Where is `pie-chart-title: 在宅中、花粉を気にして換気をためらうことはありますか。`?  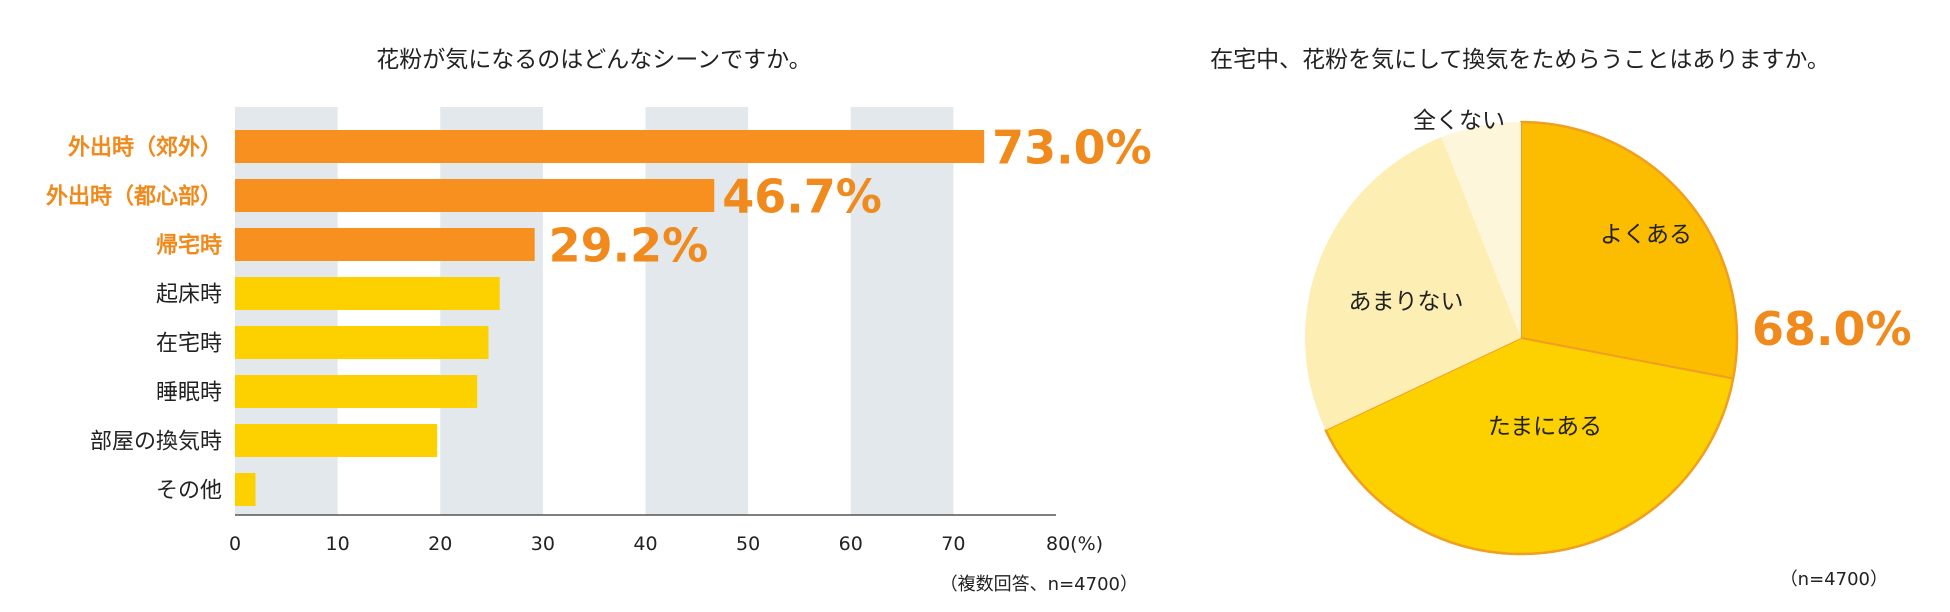
pie-chart-title: 在宅中、花粉を気にして換気をためらうことはありますか。 is located at coordinates (1520, 60).